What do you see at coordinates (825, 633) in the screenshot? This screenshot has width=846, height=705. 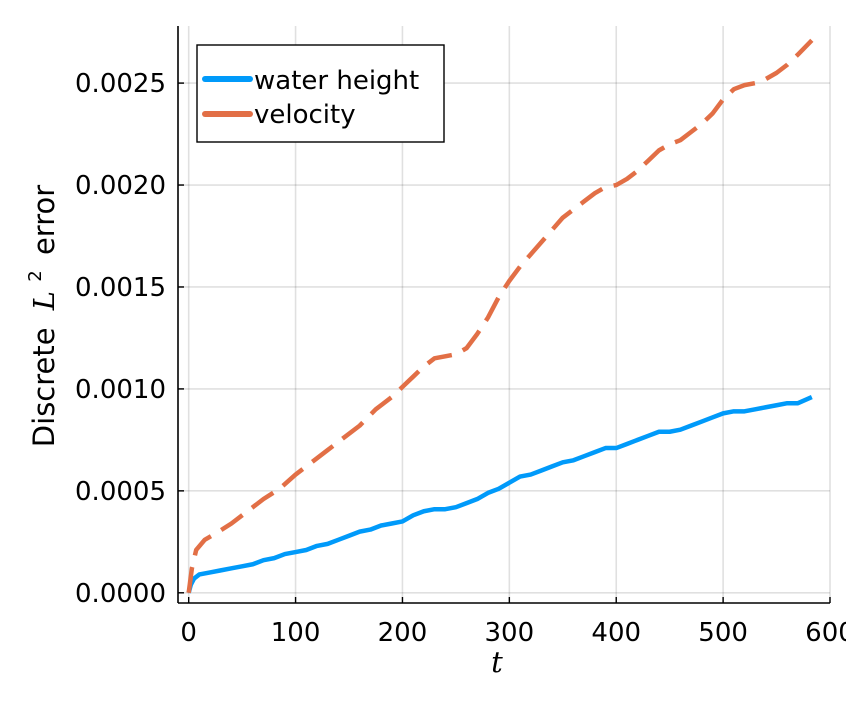 I see `x-tick-label: 600` at bounding box center [825, 633].